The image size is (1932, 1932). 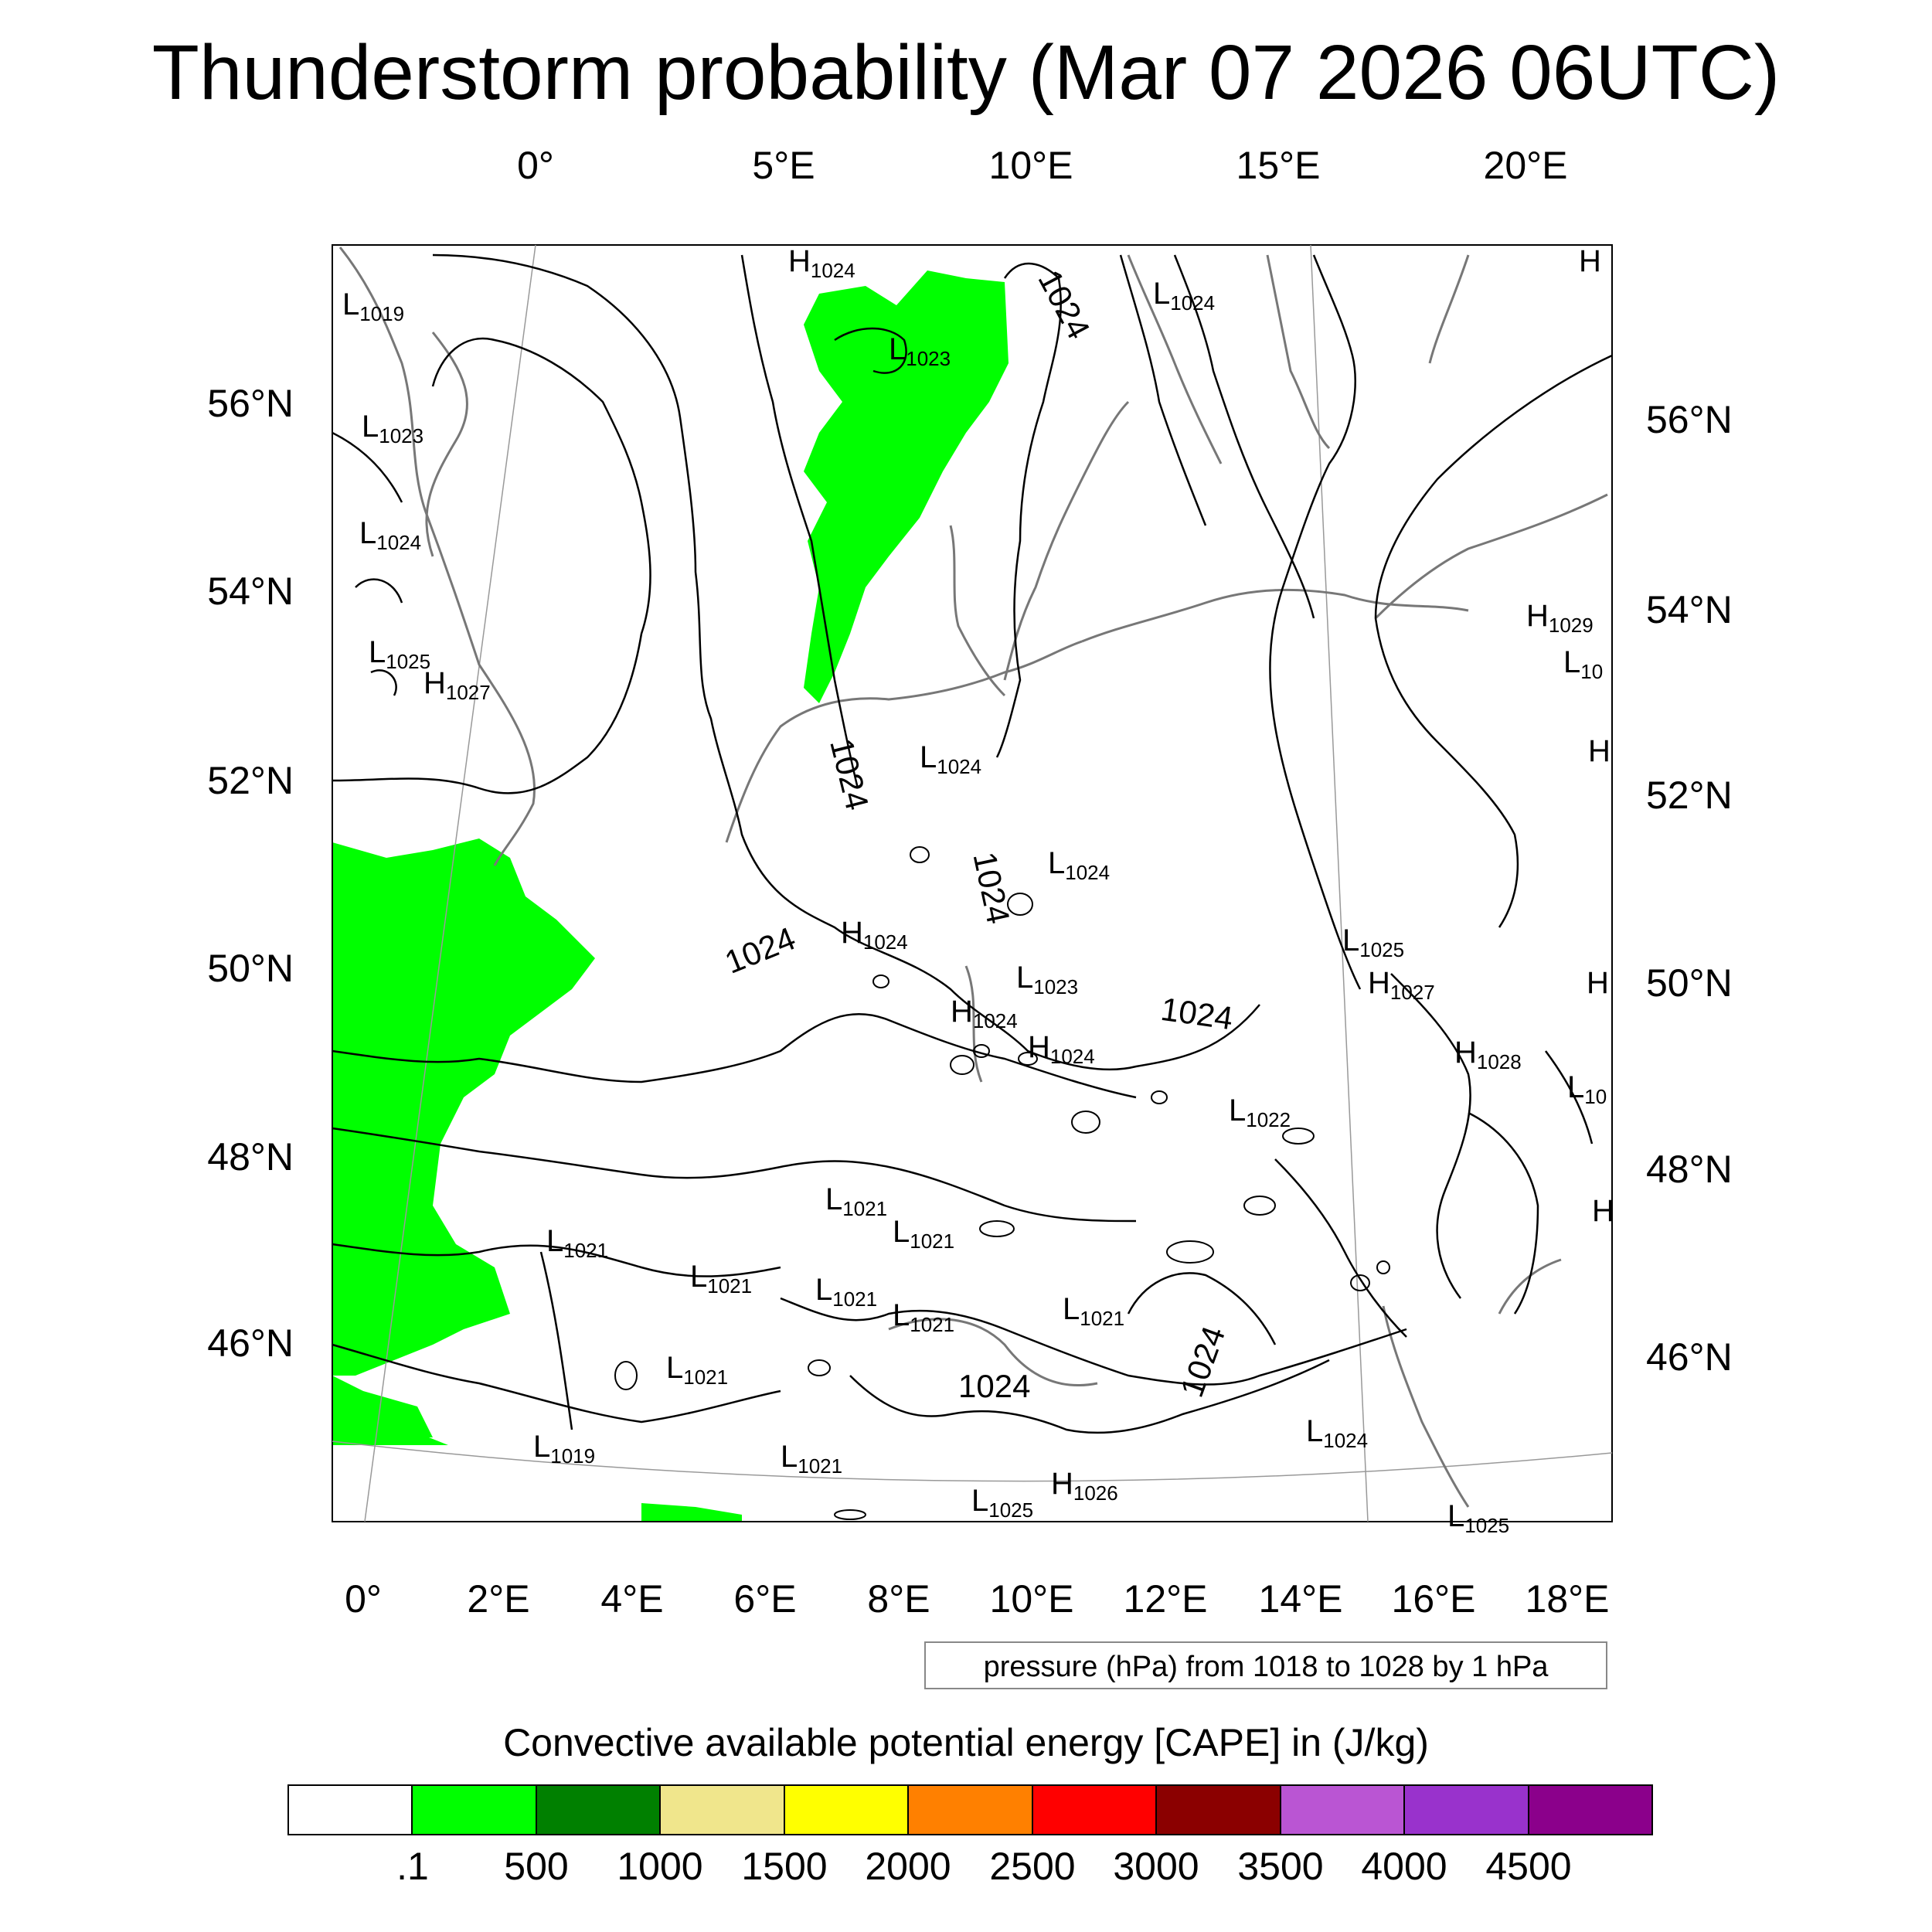 I want to click on lat-tick-left: 48°N, so click(x=251, y=1157).